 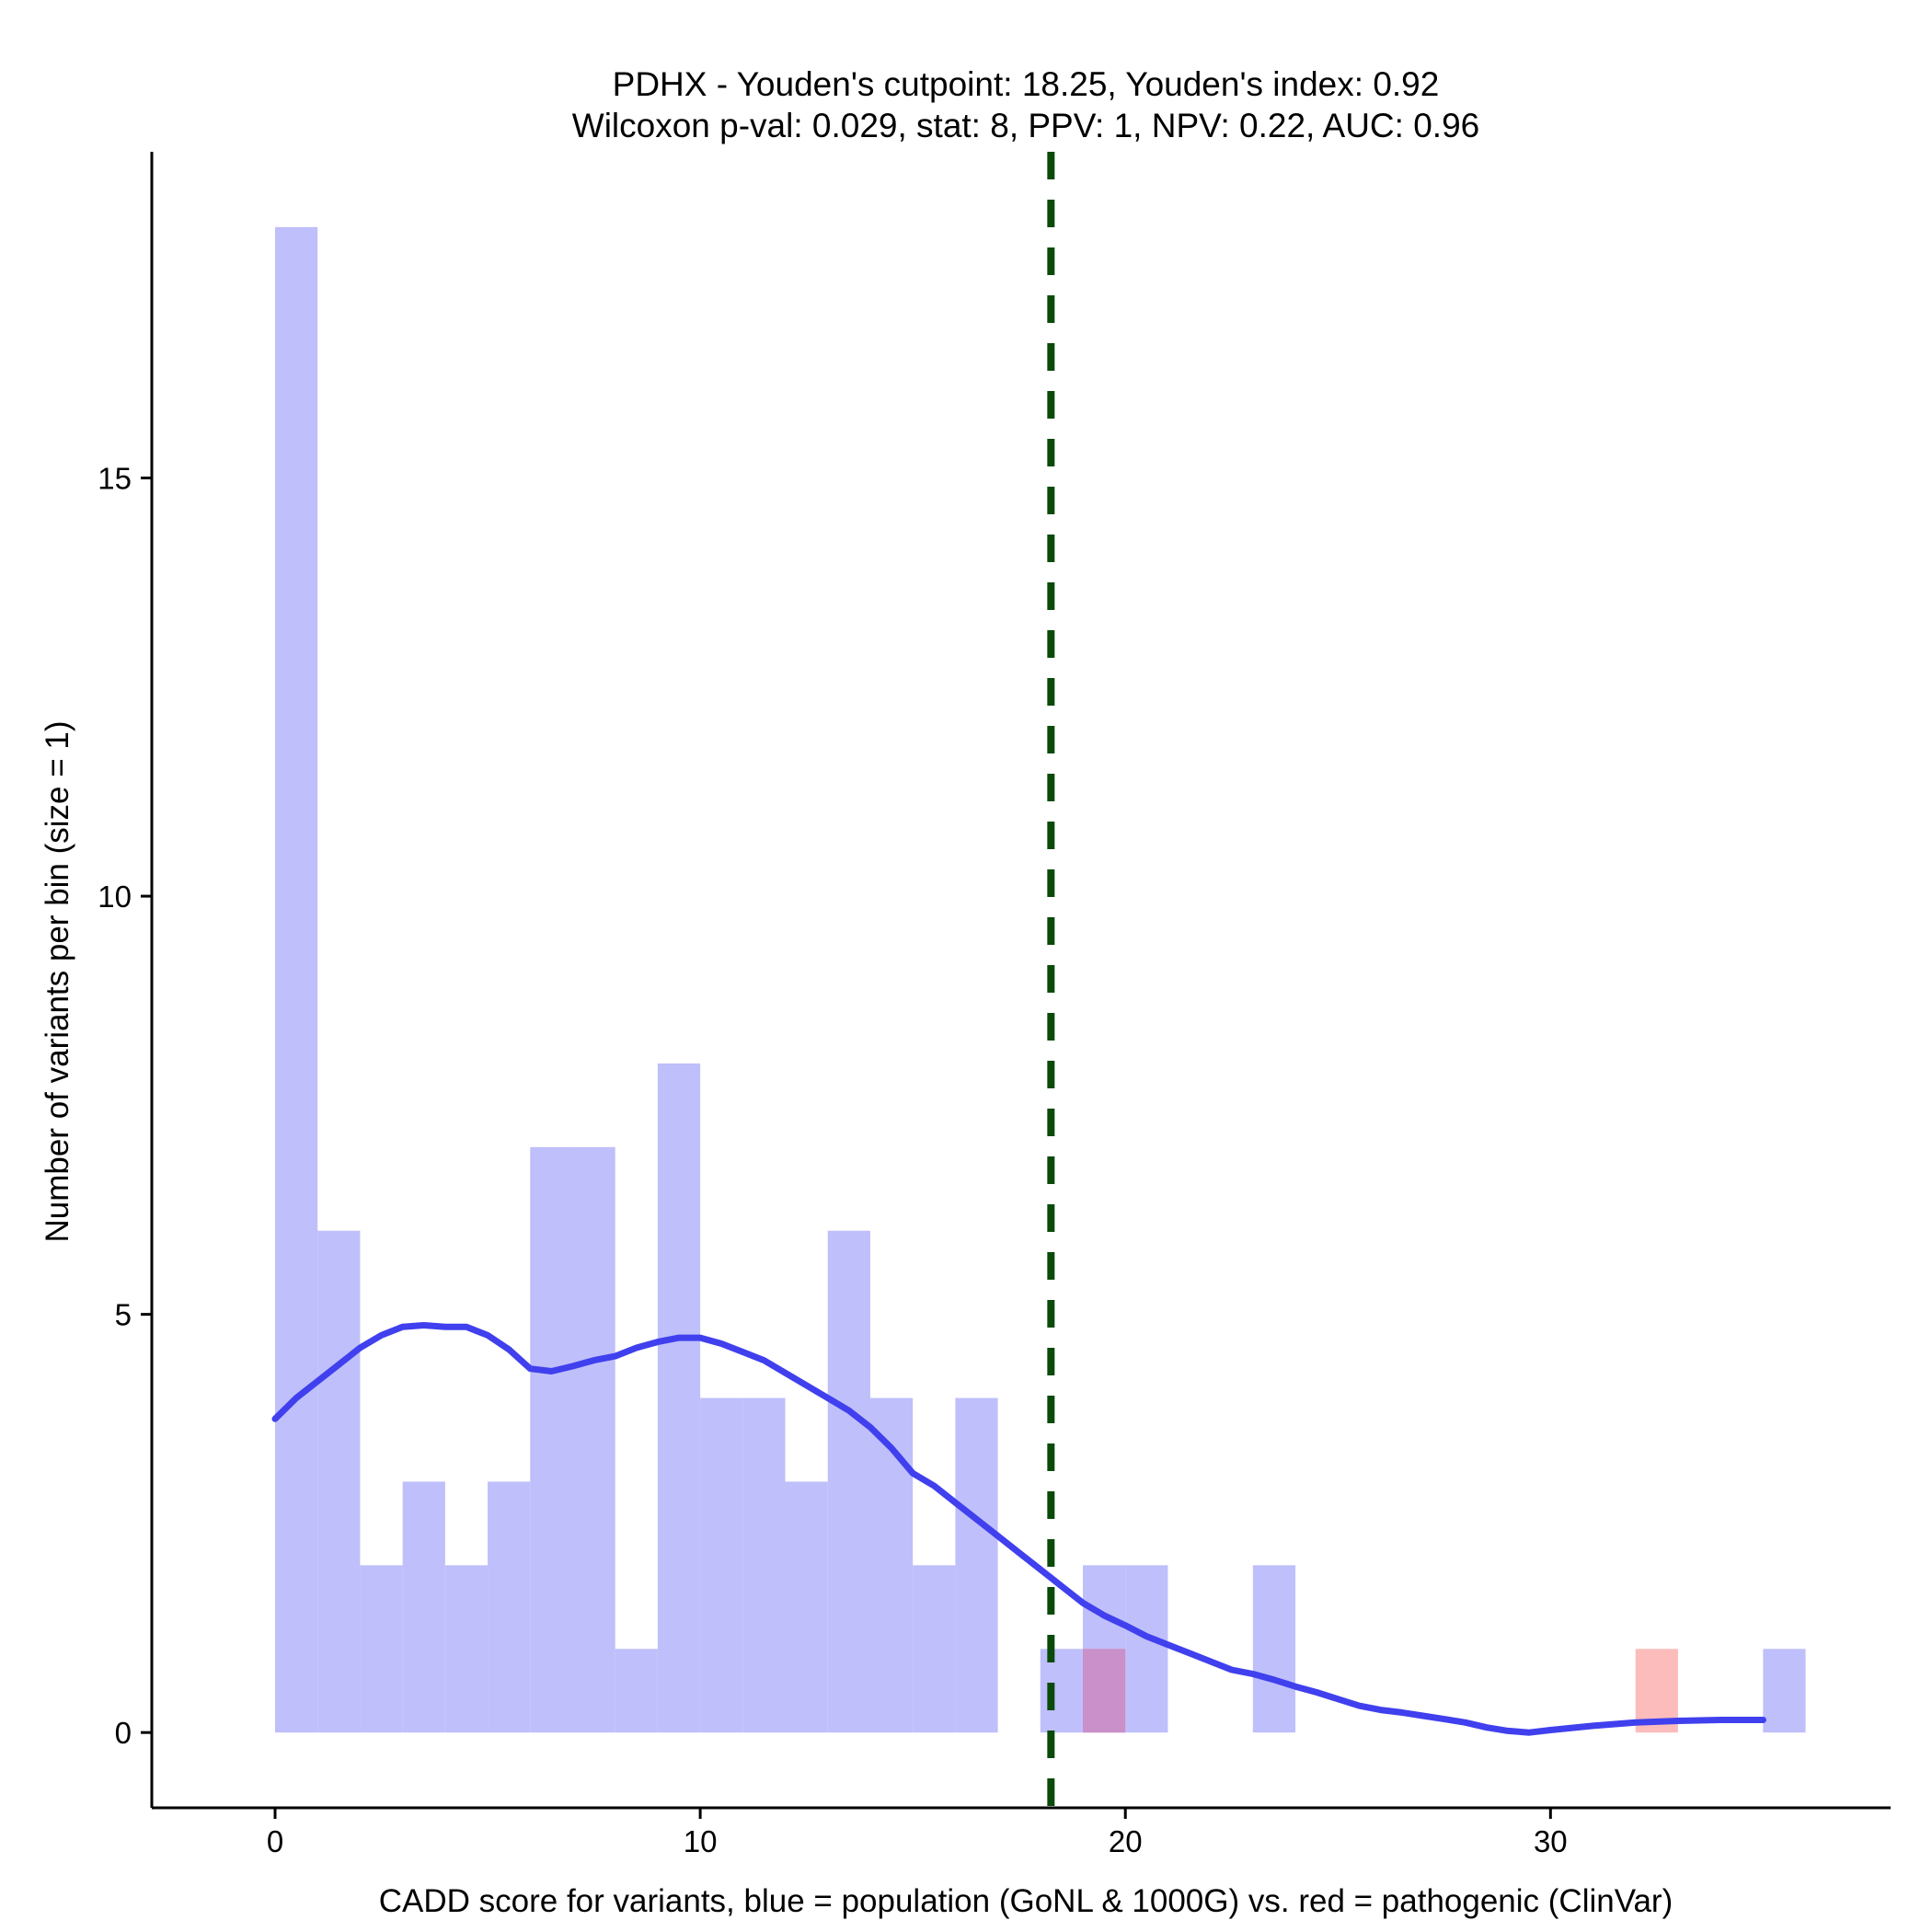 What do you see at coordinates (275, 1841) in the screenshot?
I see `x-tick-label: 0` at bounding box center [275, 1841].